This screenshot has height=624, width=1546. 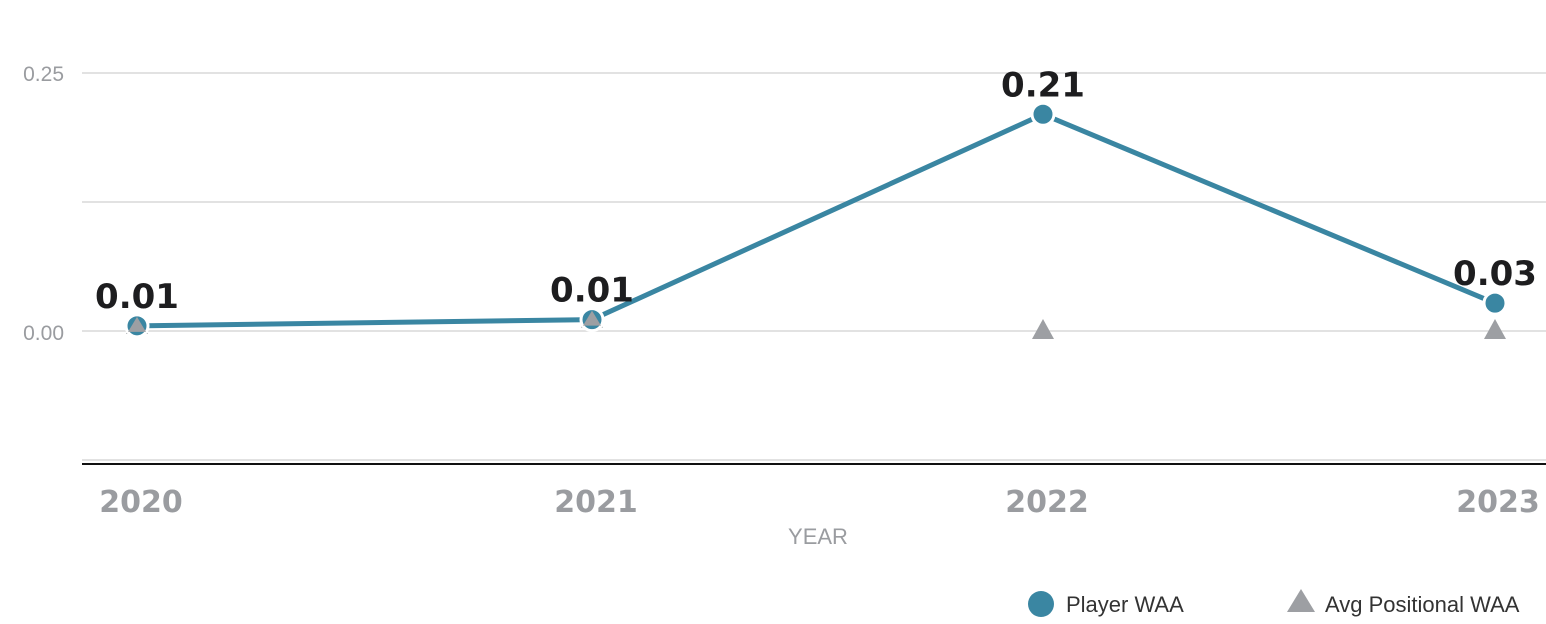 I want to click on legend-item-avg-positional-waa: Avg Positional WAA, so click(x=1403, y=603).